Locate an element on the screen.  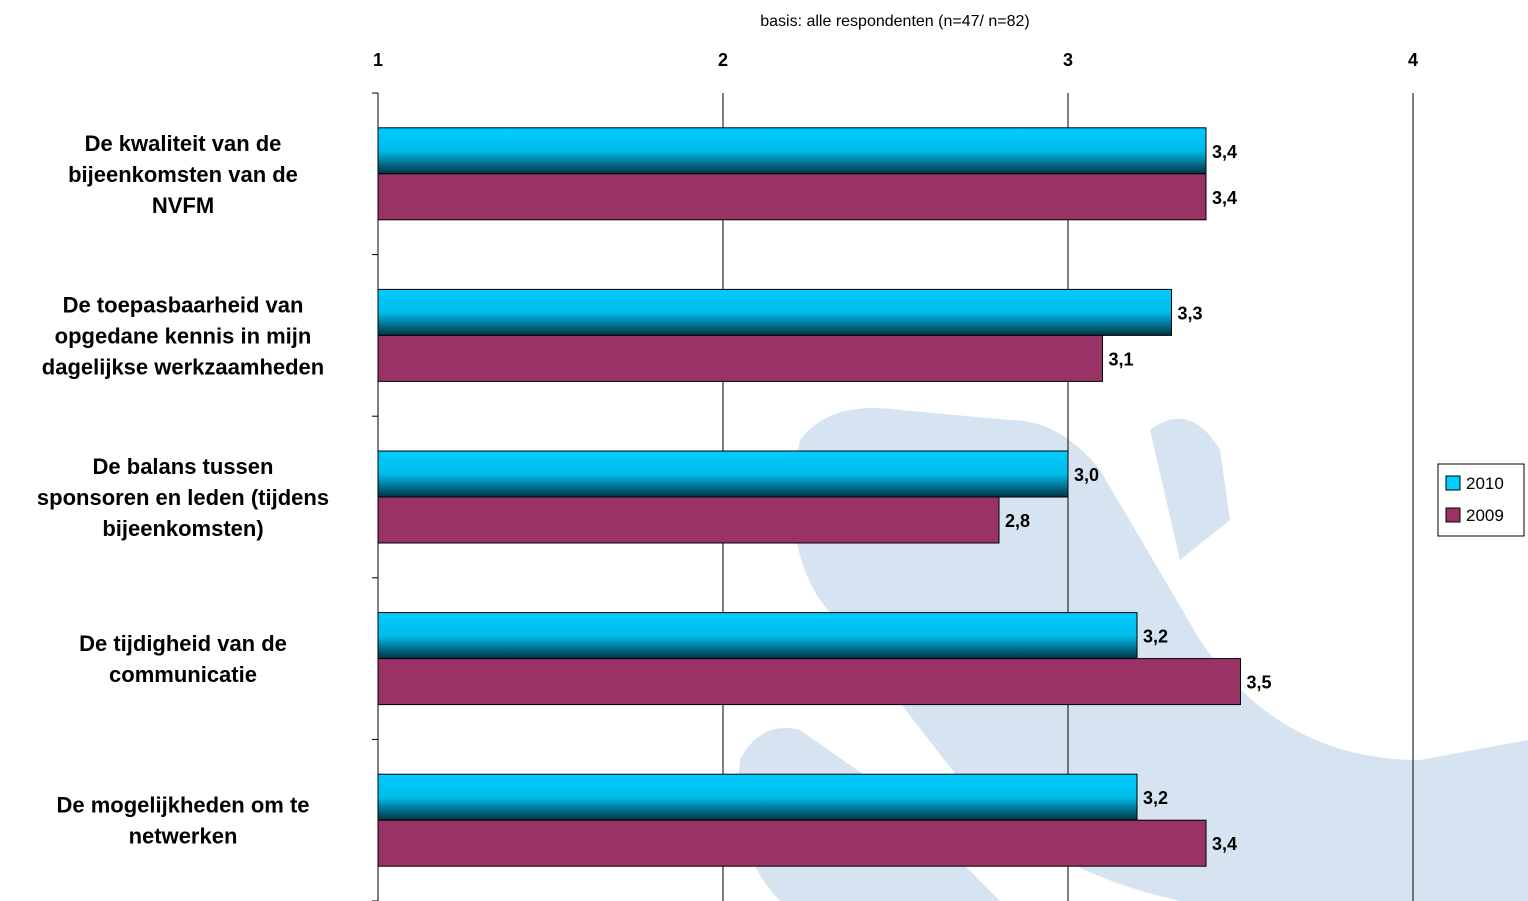
data-label-2009-3: 3,5 is located at coordinates (1259, 683).